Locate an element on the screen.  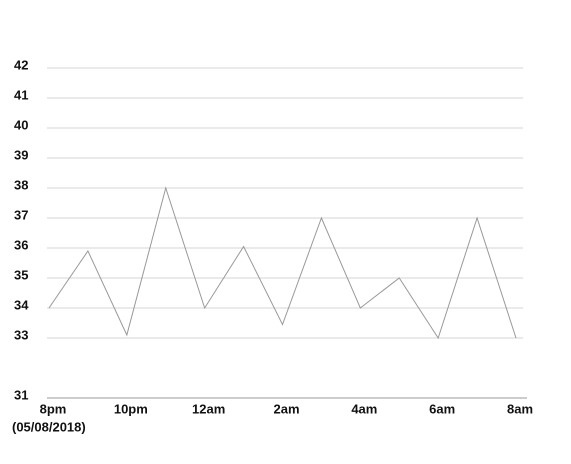
y-tick-label: 39 is located at coordinates (21, 154).